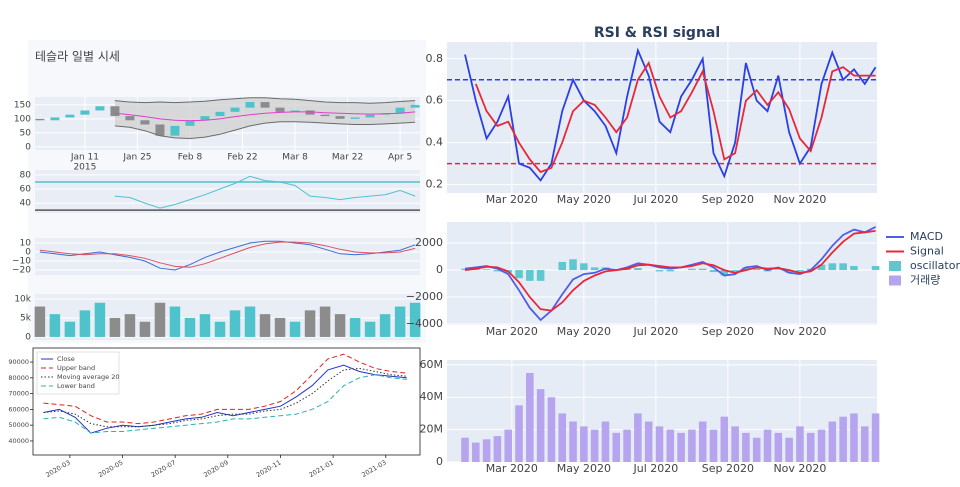 The image size is (960, 487). Describe the element at coordinates (26, 175) in the screenshot. I see `y-tick-label: 80` at that location.